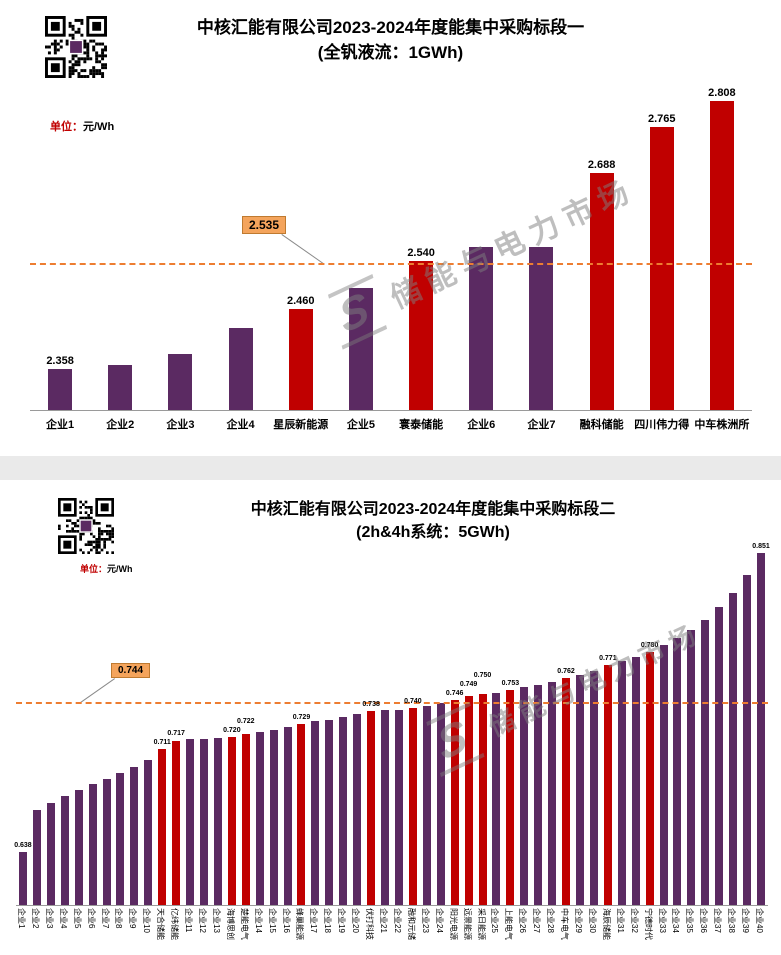  I want to click on chart-title-block: 中核汇能有限公司2023-2024年度能集中采购标段一 (全钒液流：1GWh), so click(390, 40).